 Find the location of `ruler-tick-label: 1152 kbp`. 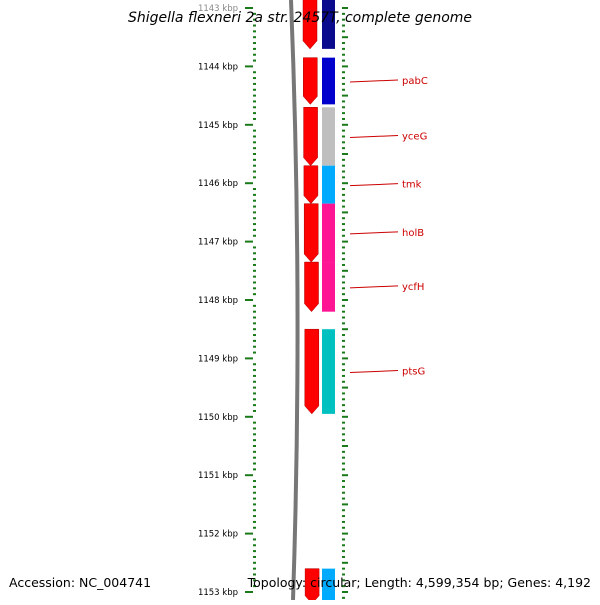

ruler-tick-label: 1152 kbp is located at coordinates (218, 535).